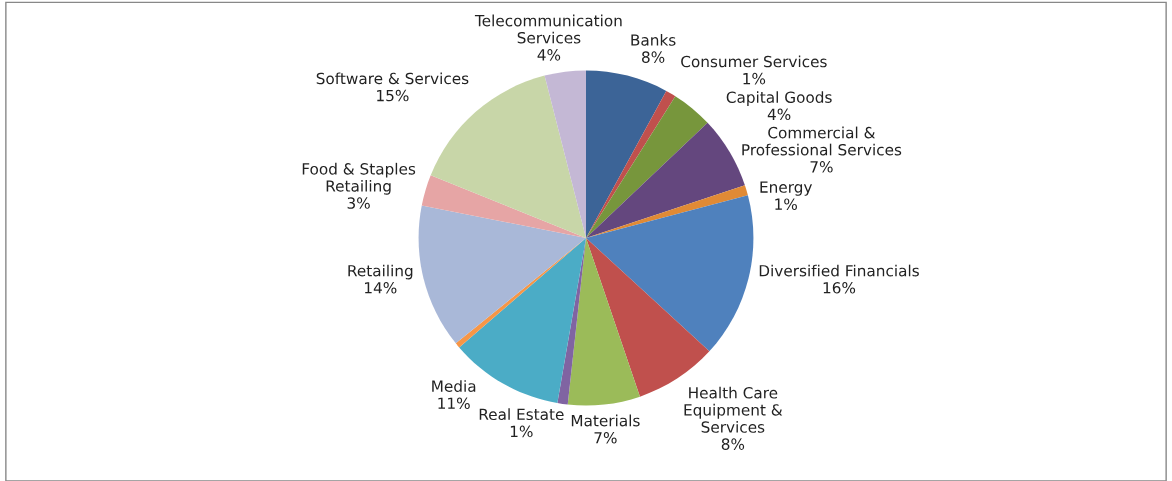 The image size is (1172, 481). I want to click on data-label: 3%, so click(358, 203).